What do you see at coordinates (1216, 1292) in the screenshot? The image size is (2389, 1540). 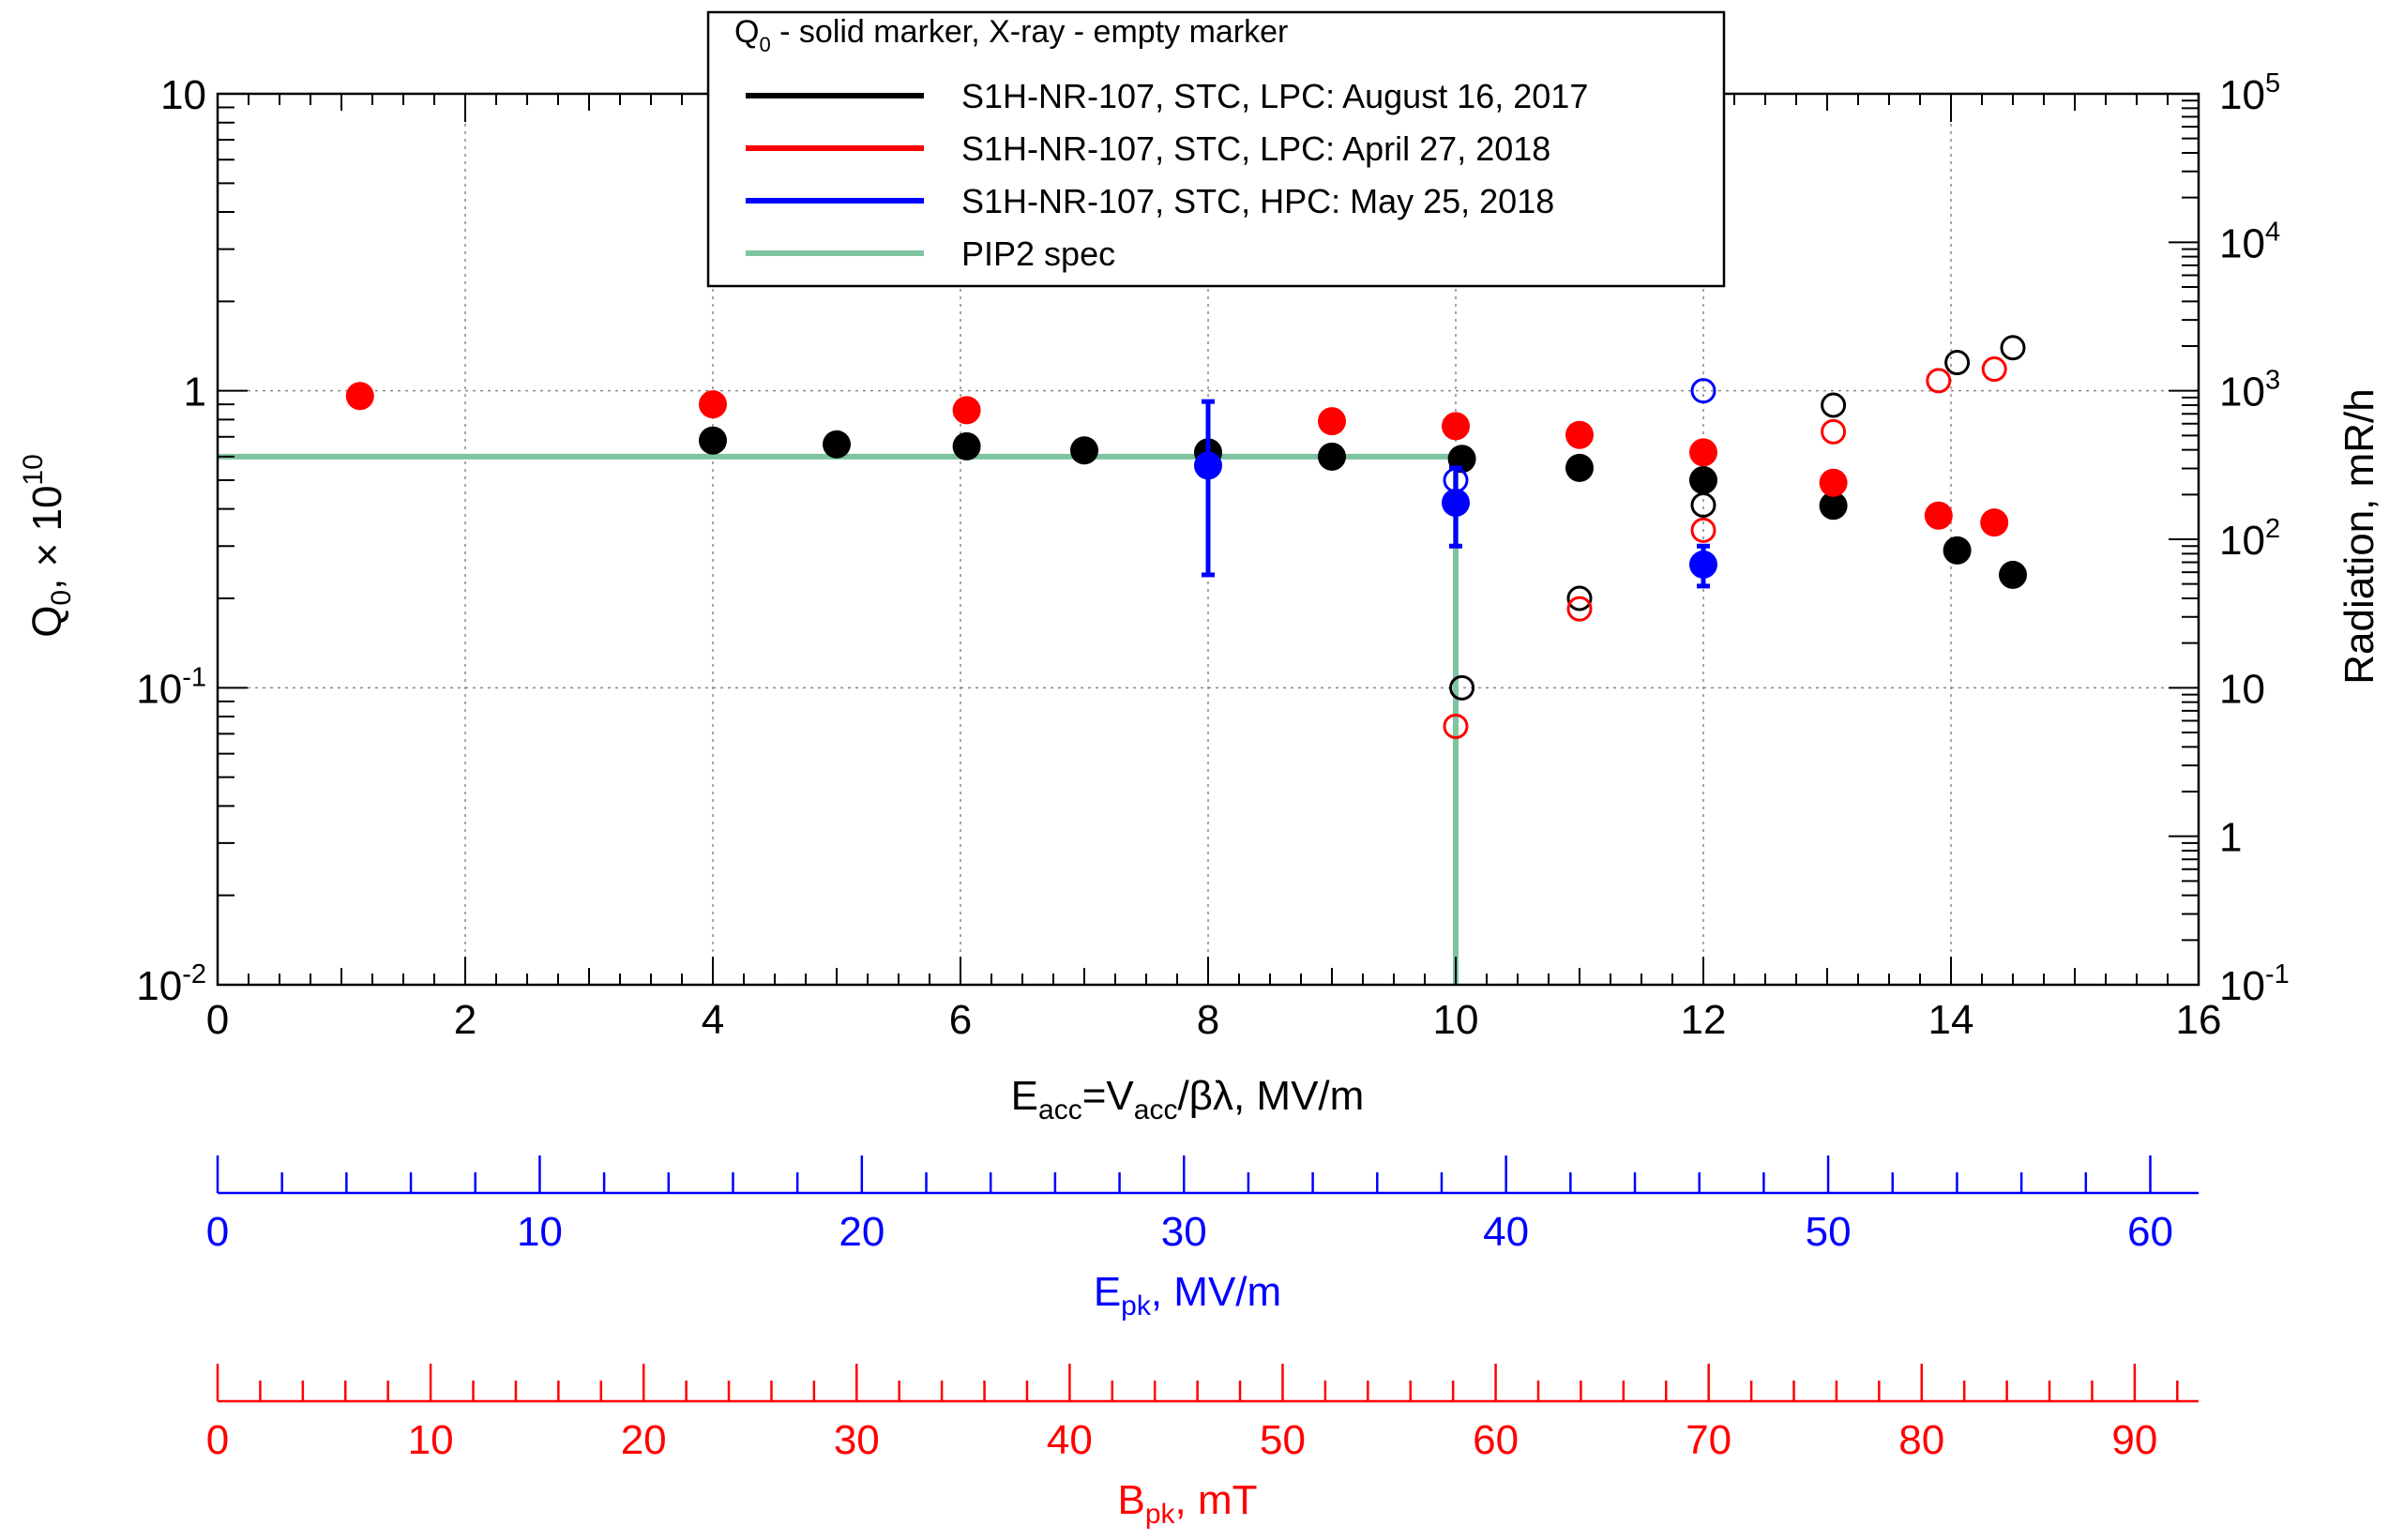 I see `secondary-axis-title-rest: , MV/m` at bounding box center [1216, 1292].